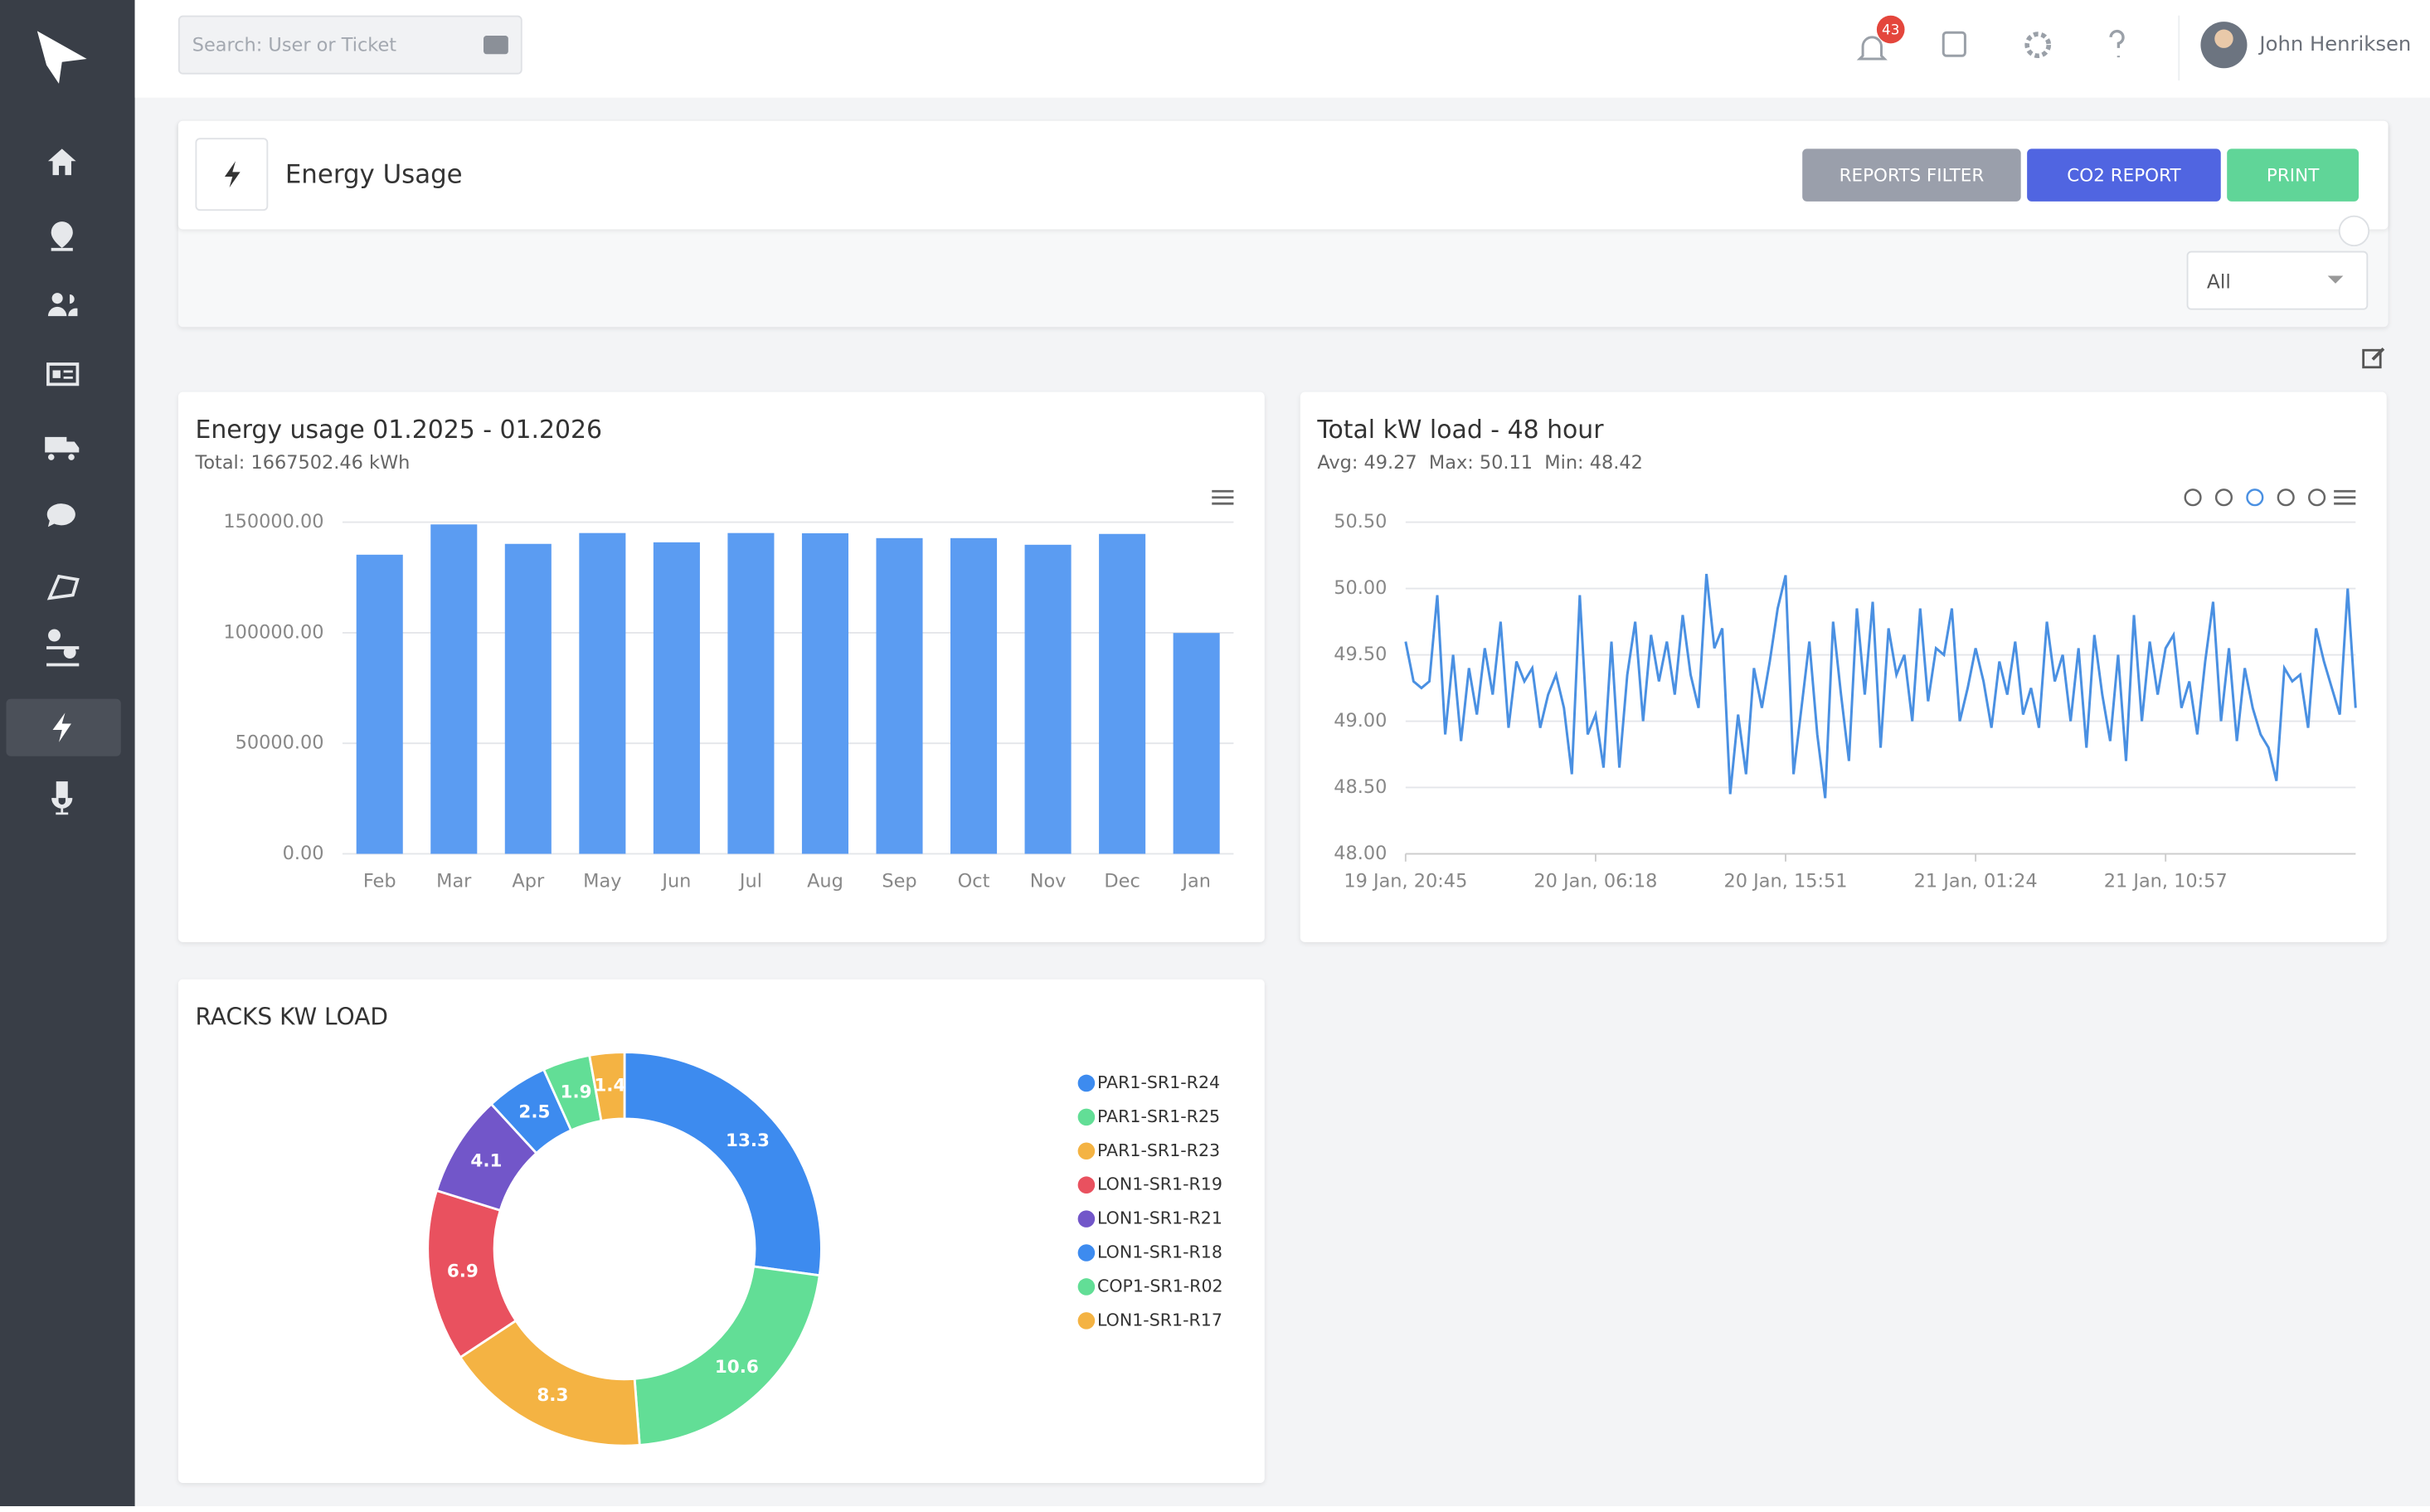 This screenshot has height=1512, width=2430. Describe the element at coordinates (2334, 44) in the screenshot. I see `user-name: John Henriksen` at that location.